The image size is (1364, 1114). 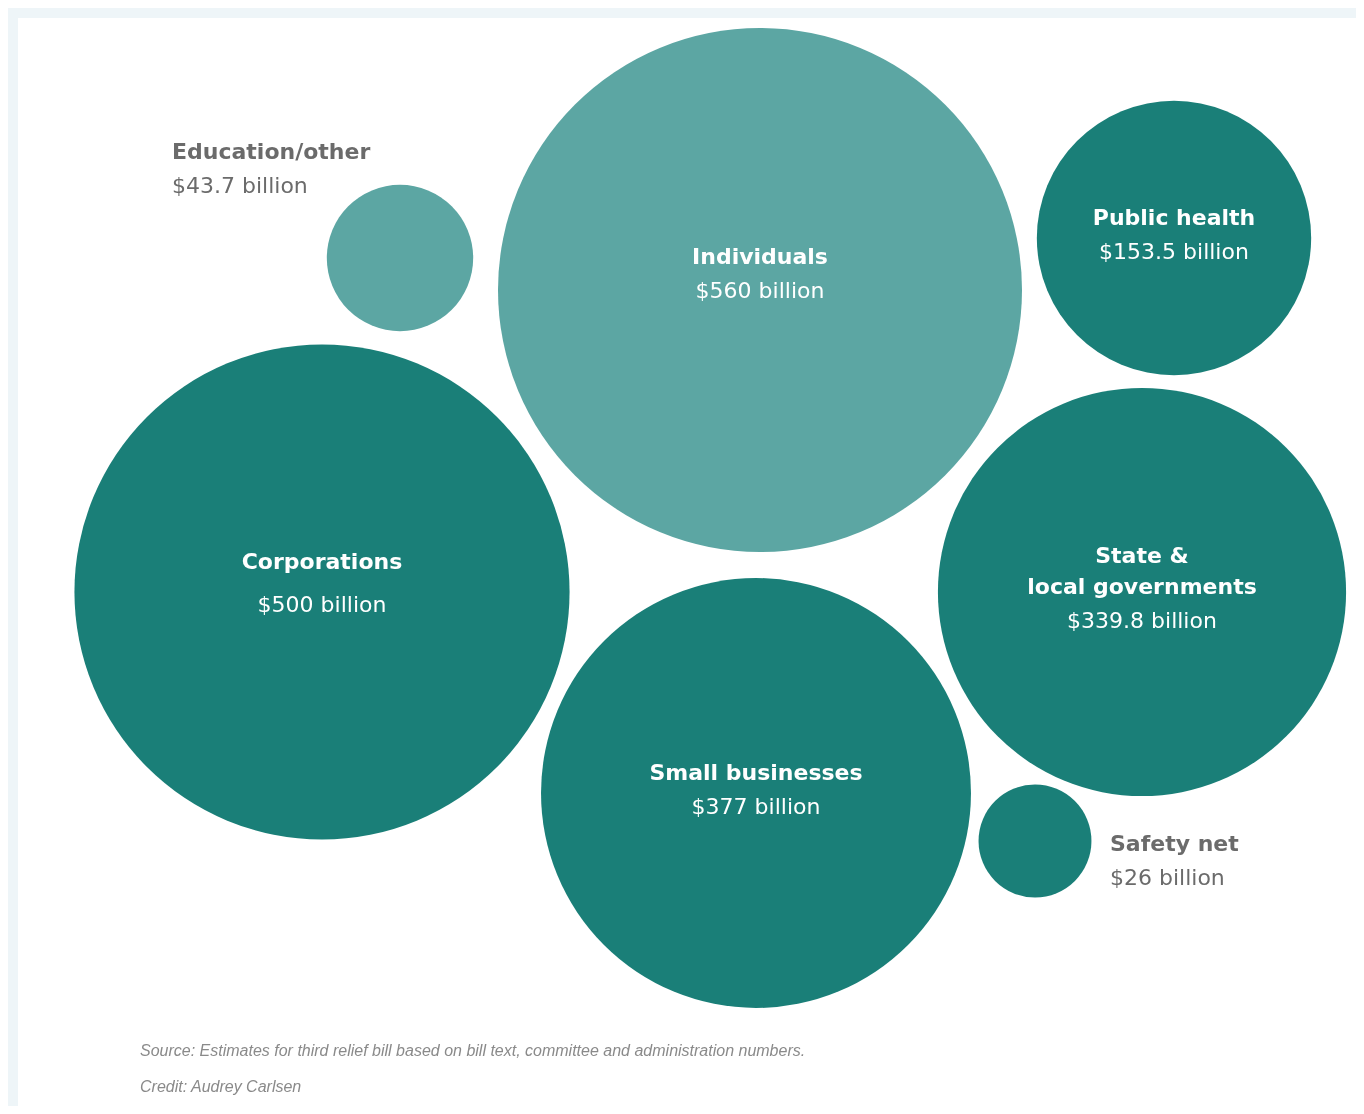 What do you see at coordinates (1167, 877) in the screenshot?
I see `data-label: $26 billion` at bounding box center [1167, 877].